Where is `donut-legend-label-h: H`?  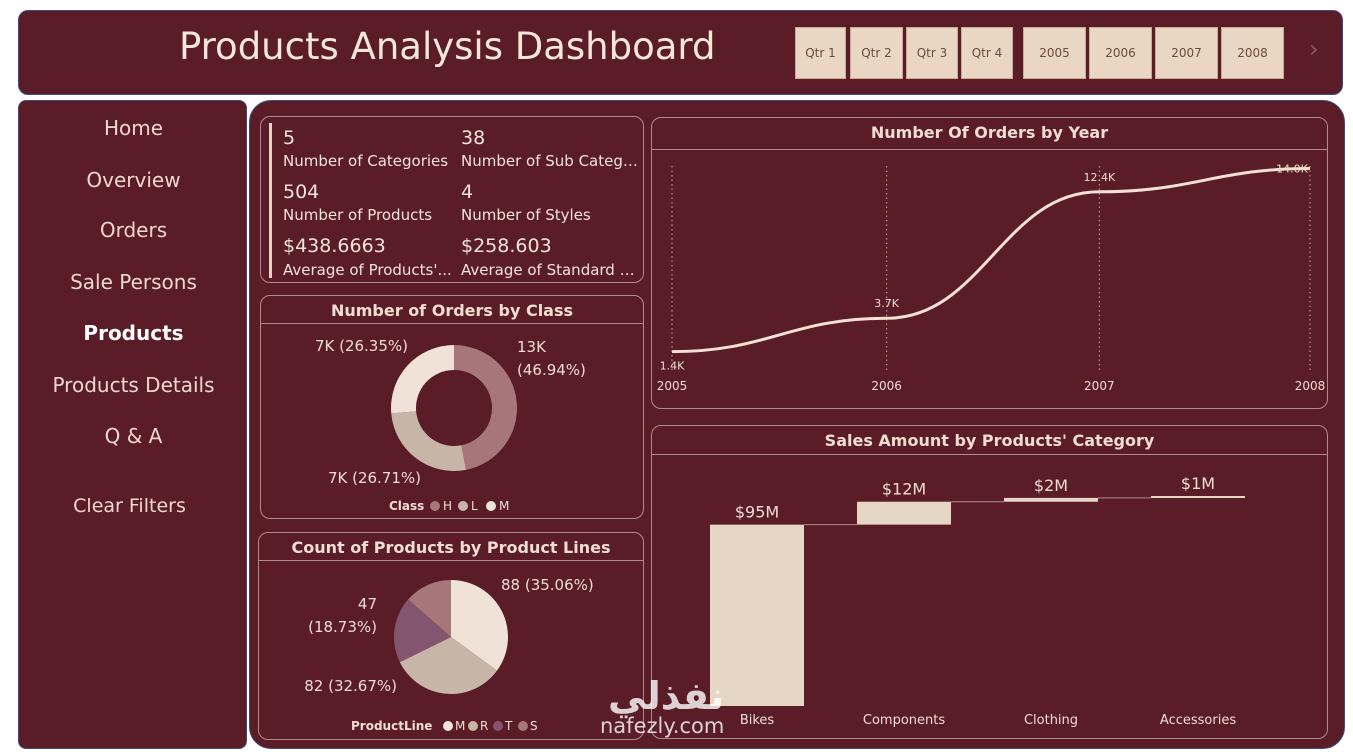 donut-legend-label-h: H is located at coordinates (447, 506).